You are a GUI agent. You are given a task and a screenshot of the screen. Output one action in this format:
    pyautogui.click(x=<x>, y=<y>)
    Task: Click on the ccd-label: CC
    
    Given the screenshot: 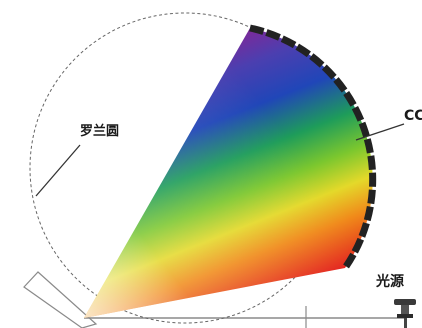 What is the action you would take?
    pyautogui.click(x=413, y=116)
    